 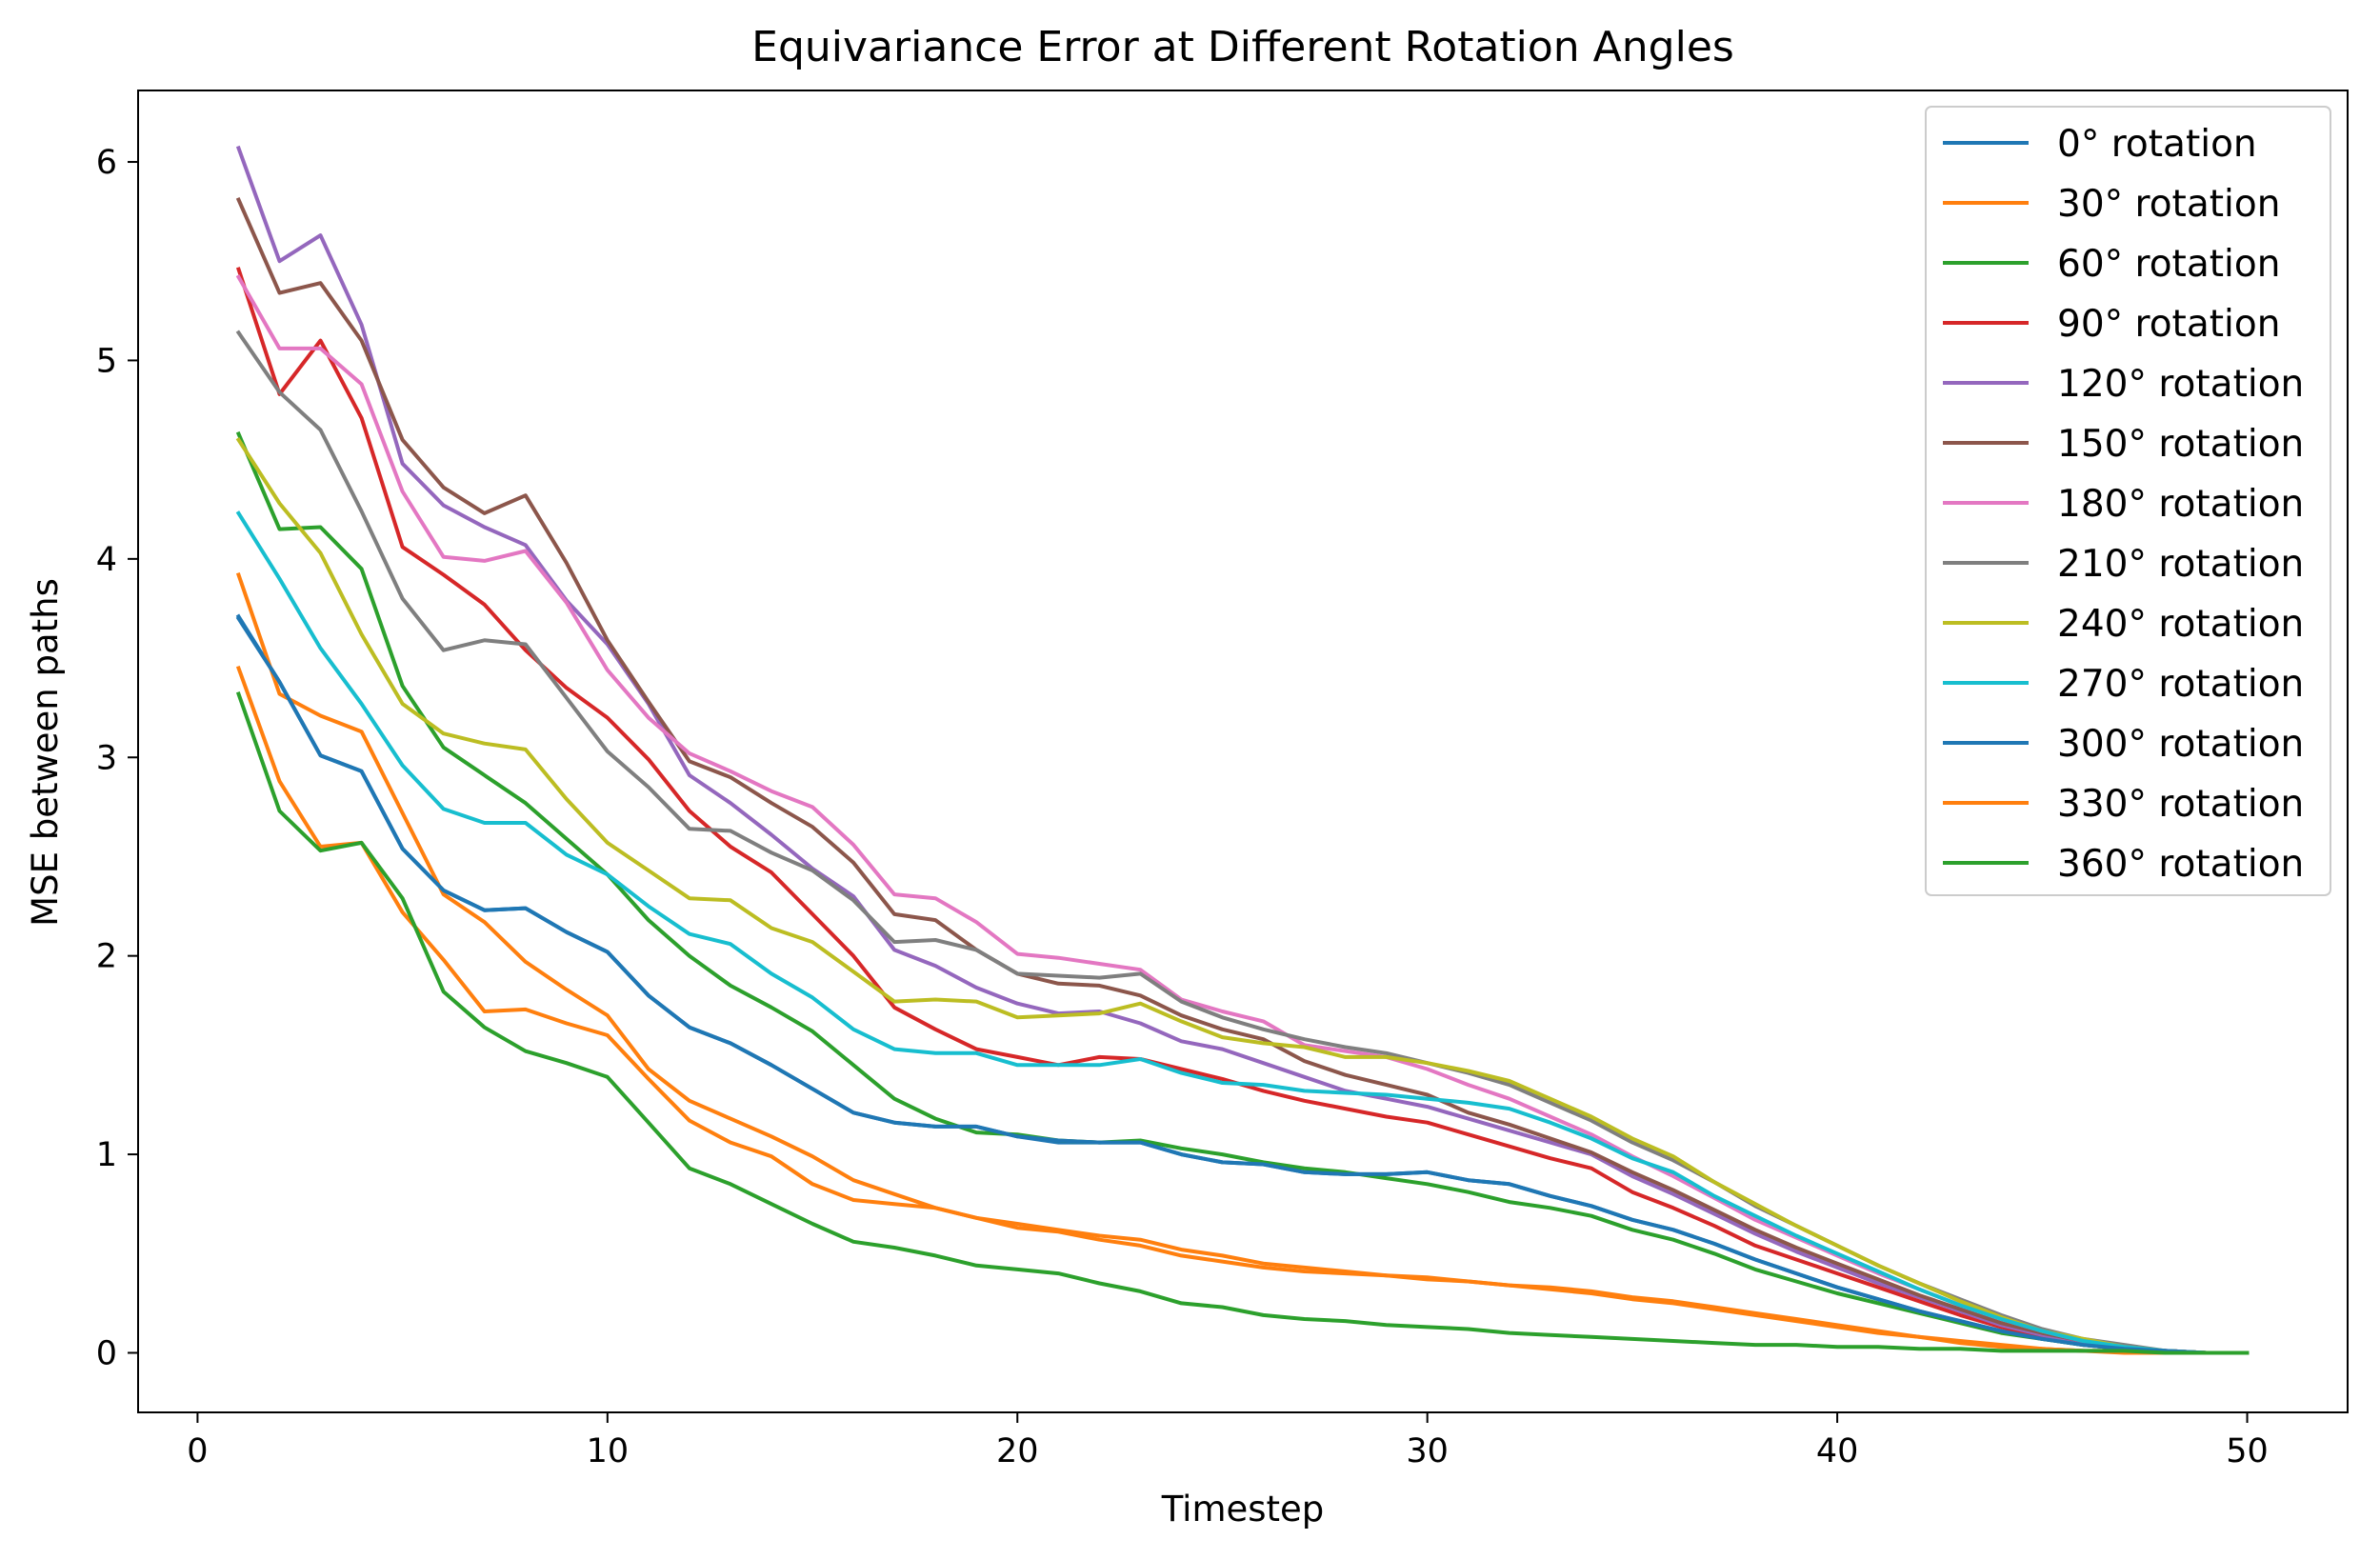 I want to click on y-axis-label: MSE between paths, so click(x=45, y=752).